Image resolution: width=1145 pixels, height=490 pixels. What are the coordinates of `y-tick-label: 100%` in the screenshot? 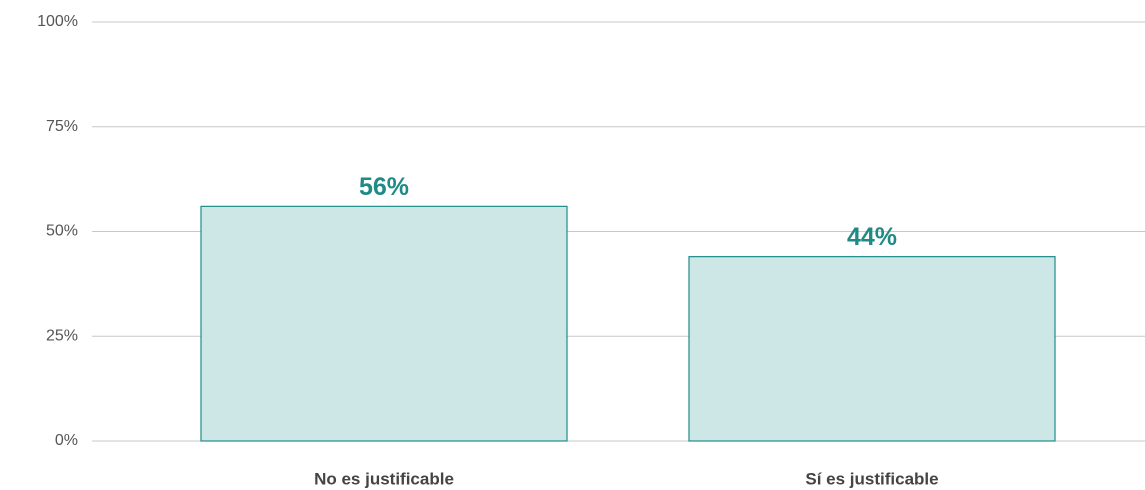 It's located at (57, 21).